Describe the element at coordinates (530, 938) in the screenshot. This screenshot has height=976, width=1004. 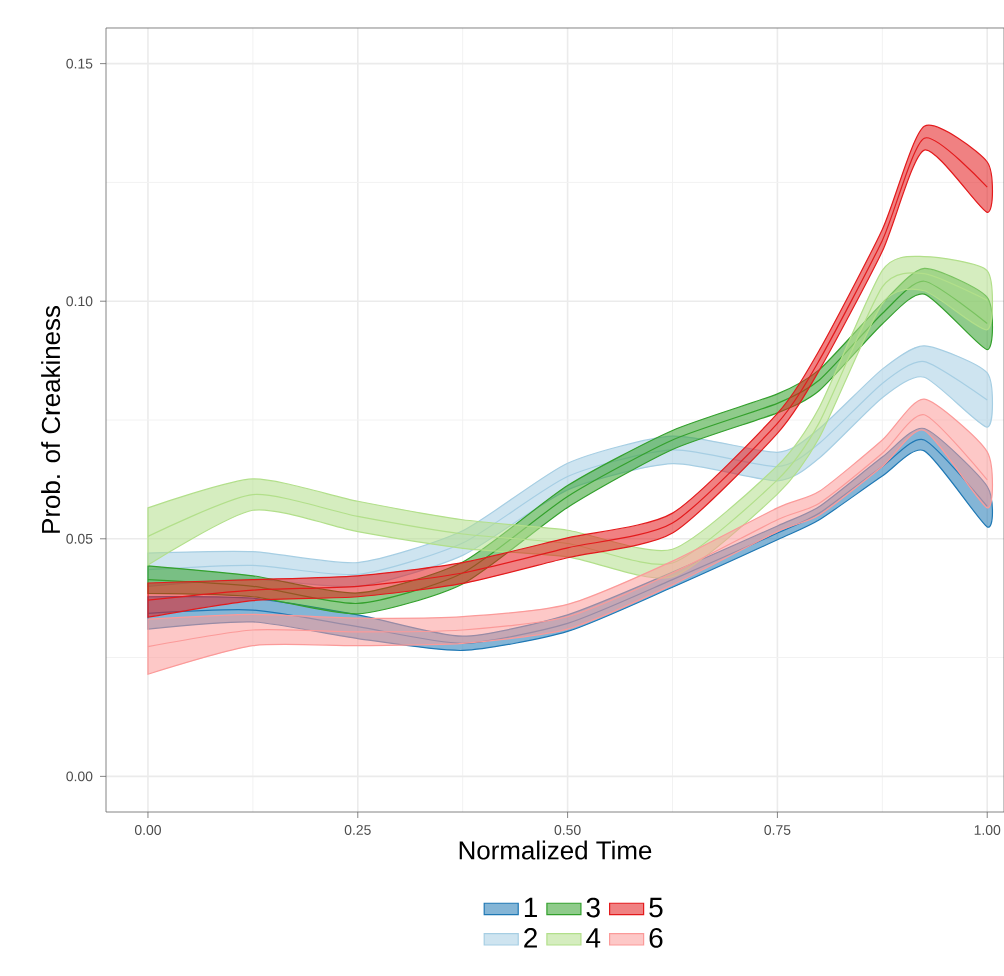
I see `legend-label: 2` at that location.